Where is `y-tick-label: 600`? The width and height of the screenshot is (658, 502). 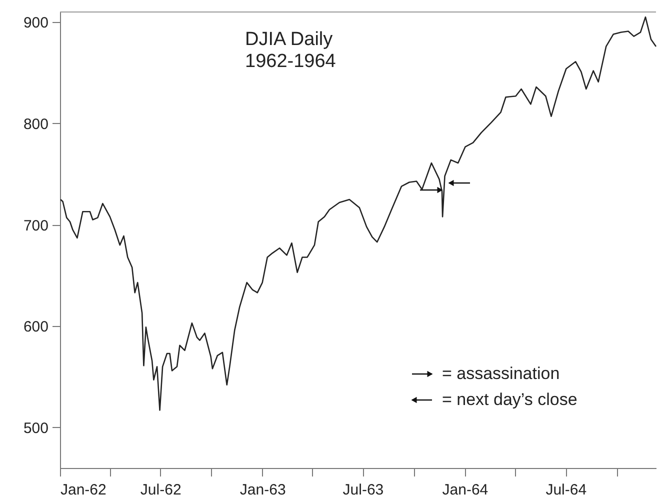 y-tick-label: 600 is located at coordinates (35, 327).